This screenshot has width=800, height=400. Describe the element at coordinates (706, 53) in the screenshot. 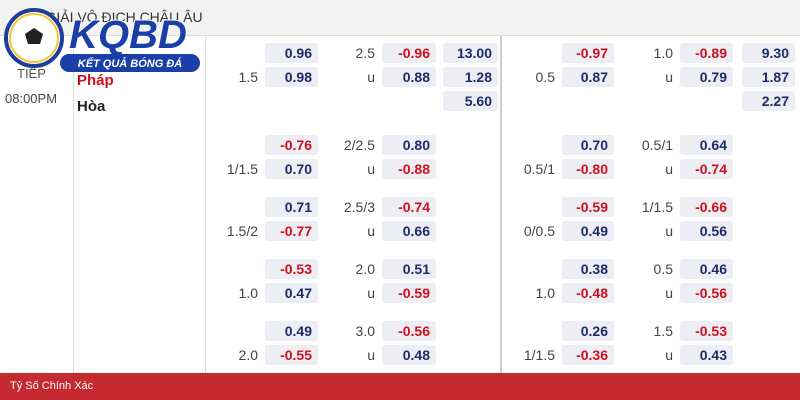

I see `odds-value: -0.89` at that location.